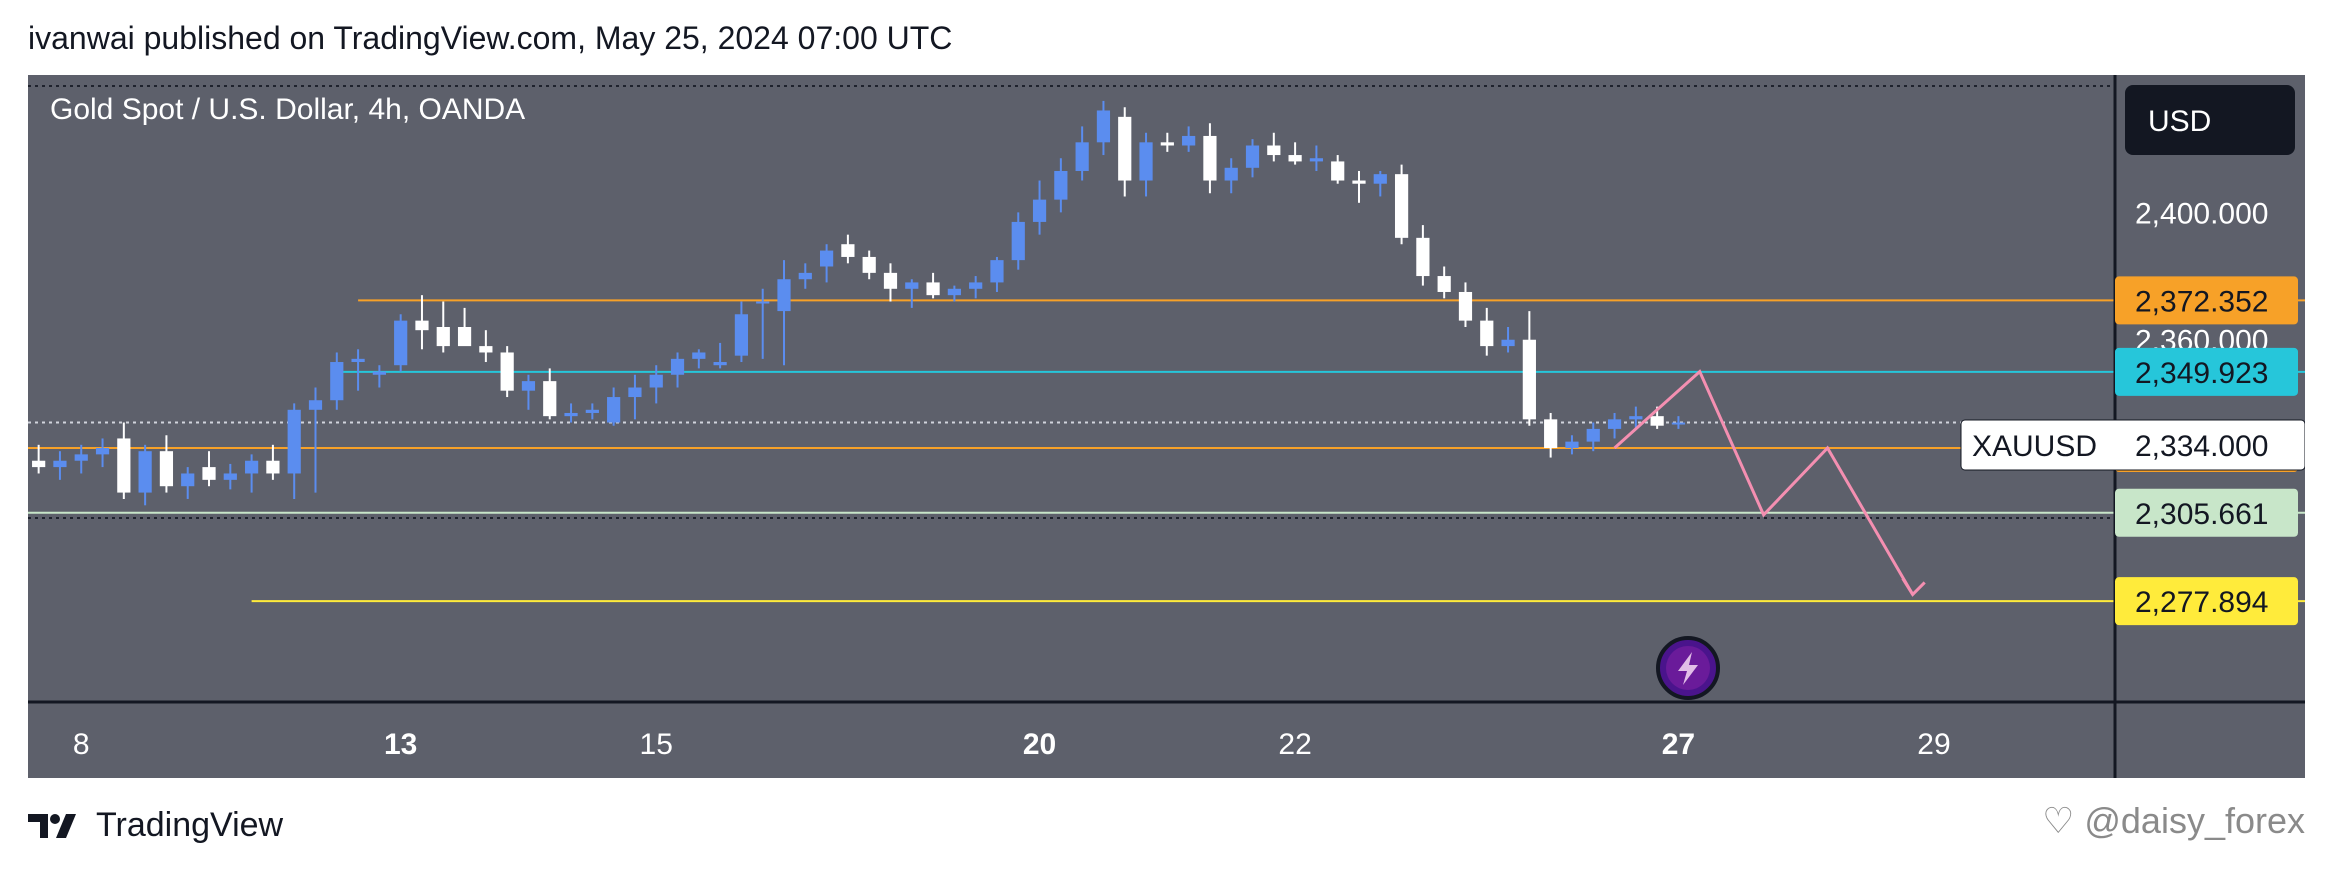  I want to click on x-tick-label: 20, so click(1039, 744).